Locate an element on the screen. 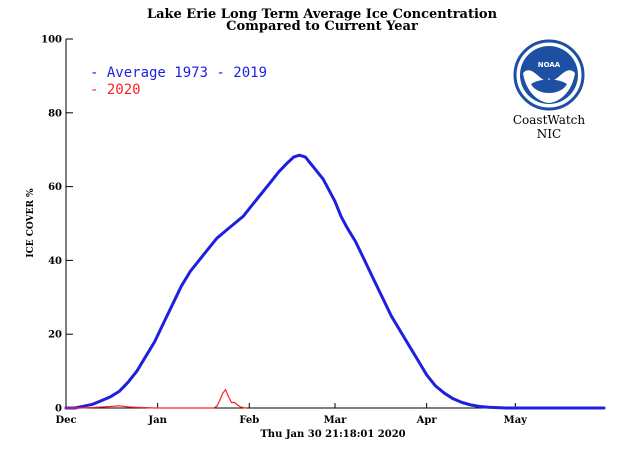  org-unit: NIC is located at coordinates (549, 134).